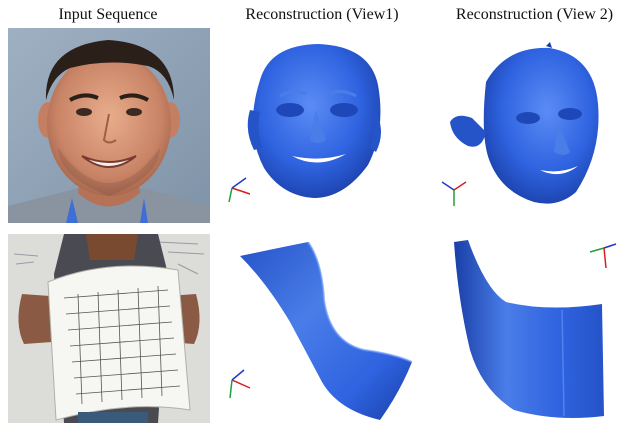 The height and width of the screenshot is (425, 640). I want to click on input-frame-face, so click(109, 125).